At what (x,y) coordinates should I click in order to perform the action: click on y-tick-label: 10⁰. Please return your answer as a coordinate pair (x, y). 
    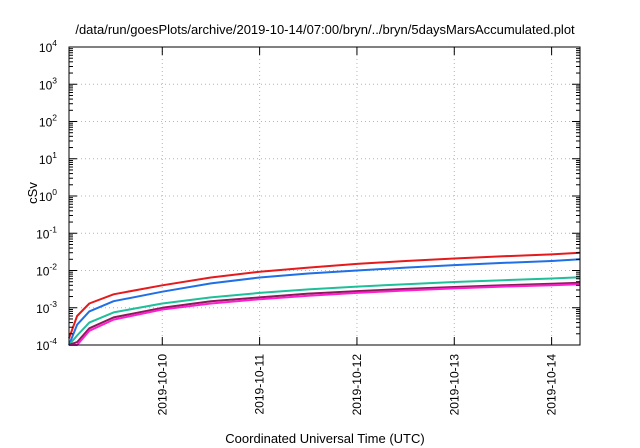
    Looking at the image, I should click on (48, 195).